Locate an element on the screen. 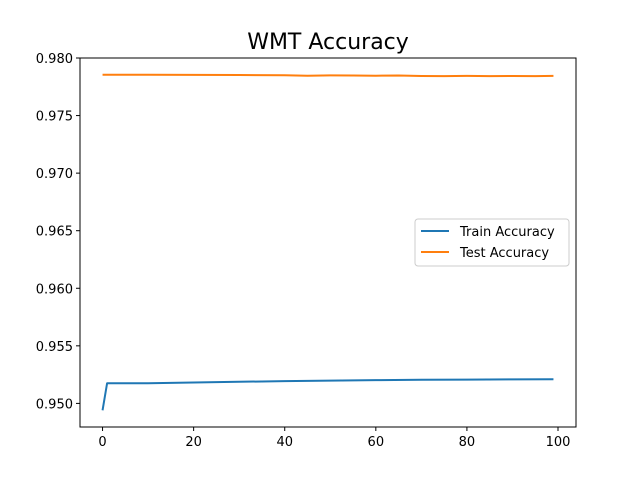 The image size is (640, 480). chart-title: WMT Accuracy is located at coordinates (328, 42).